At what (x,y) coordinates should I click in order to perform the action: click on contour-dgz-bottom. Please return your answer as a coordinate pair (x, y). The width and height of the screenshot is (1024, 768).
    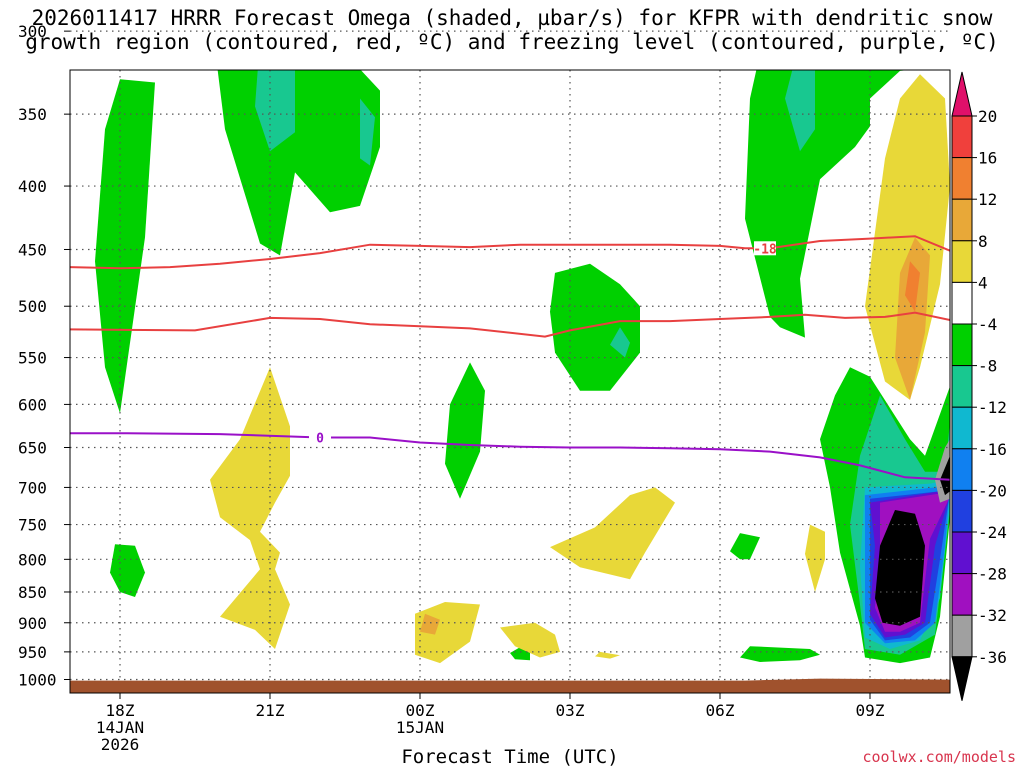
    Looking at the image, I should click on (510, 324).